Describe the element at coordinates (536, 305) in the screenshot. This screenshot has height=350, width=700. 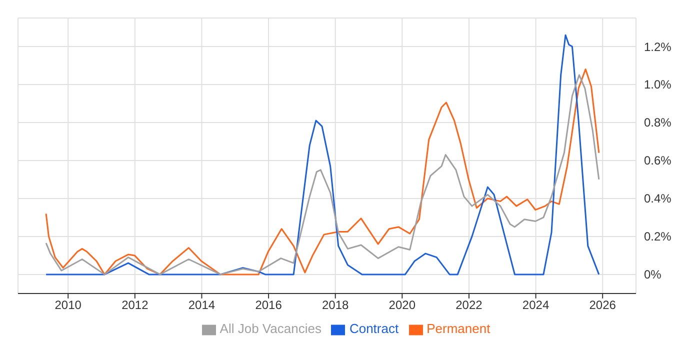
I see `x-tick-label: 2024` at that location.